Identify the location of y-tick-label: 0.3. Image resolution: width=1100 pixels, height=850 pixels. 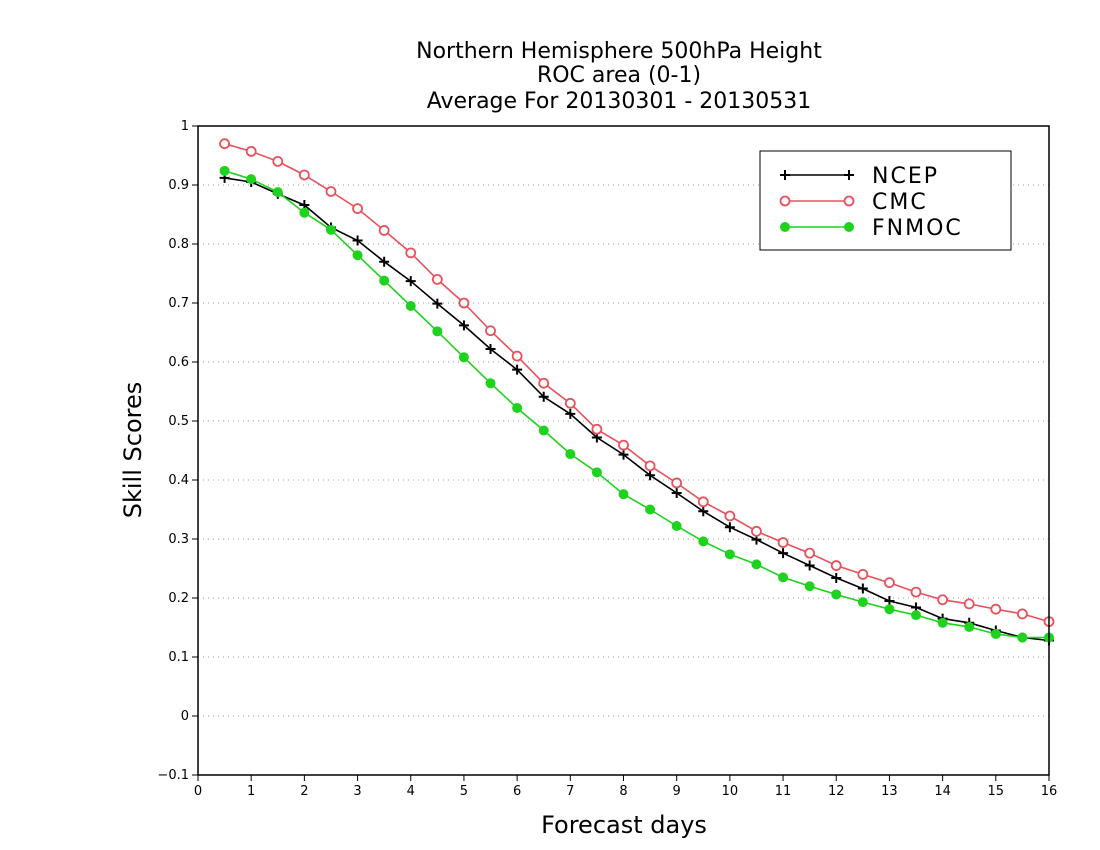
(178, 539).